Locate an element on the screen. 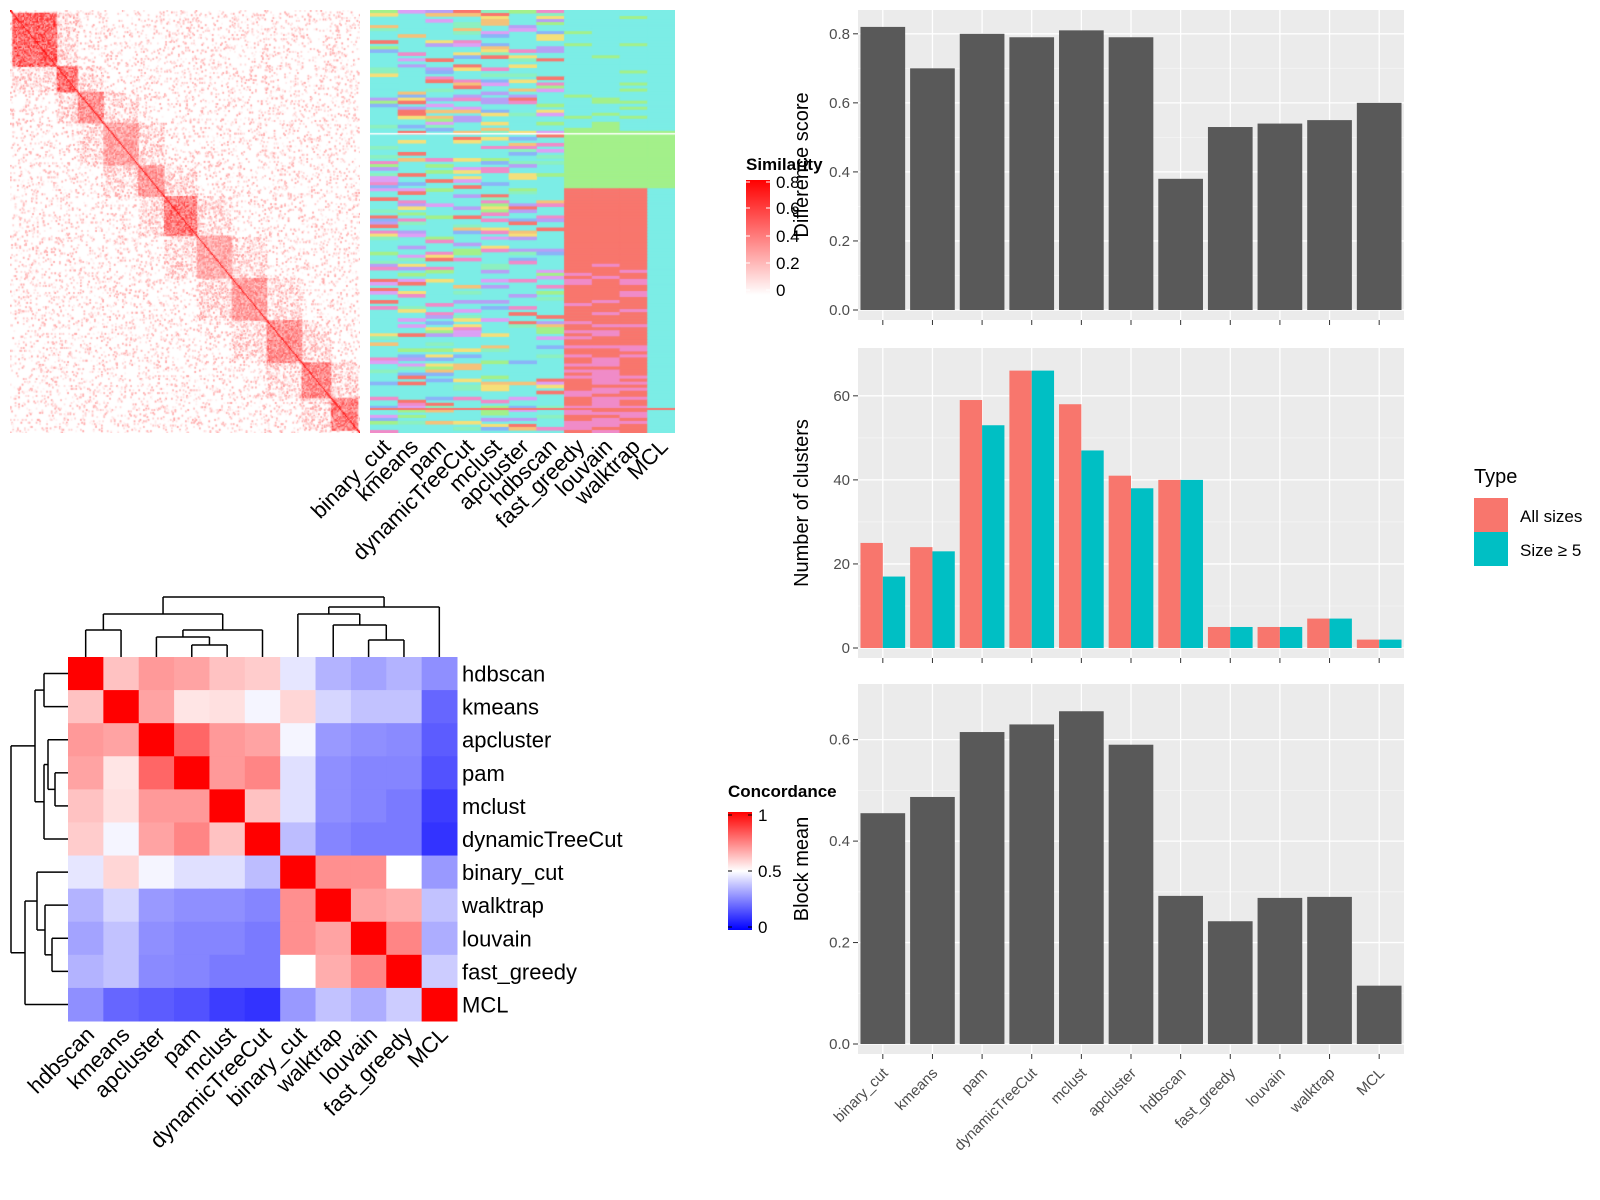  concordance-row-label: pam is located at coordinates (483, 773).